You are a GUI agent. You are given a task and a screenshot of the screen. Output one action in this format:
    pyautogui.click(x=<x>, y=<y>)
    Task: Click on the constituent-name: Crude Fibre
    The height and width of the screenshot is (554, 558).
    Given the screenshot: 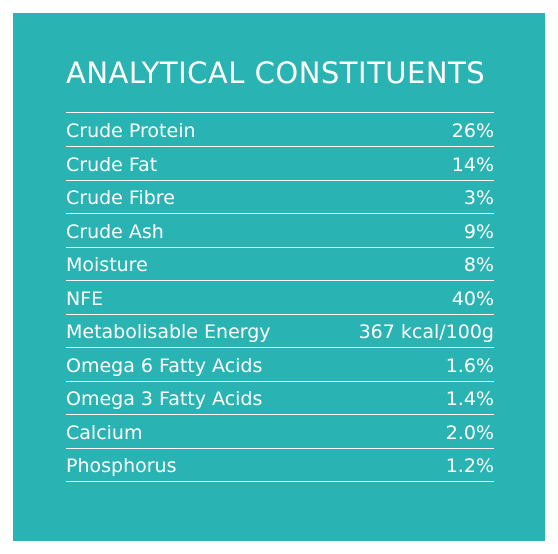 What is the action you would take?
    pyautogui.click(x=120, y=198)
    